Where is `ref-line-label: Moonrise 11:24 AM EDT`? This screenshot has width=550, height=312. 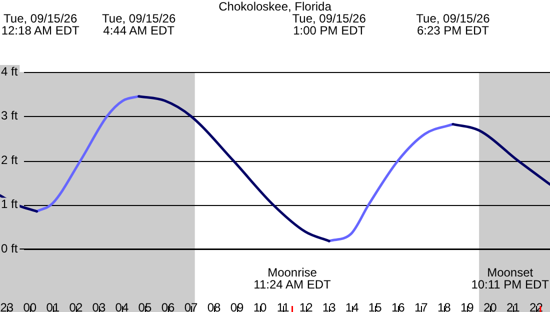
ref-line-label: Moonrise 11:24 AM EDT is located at coordinates (293, 278).